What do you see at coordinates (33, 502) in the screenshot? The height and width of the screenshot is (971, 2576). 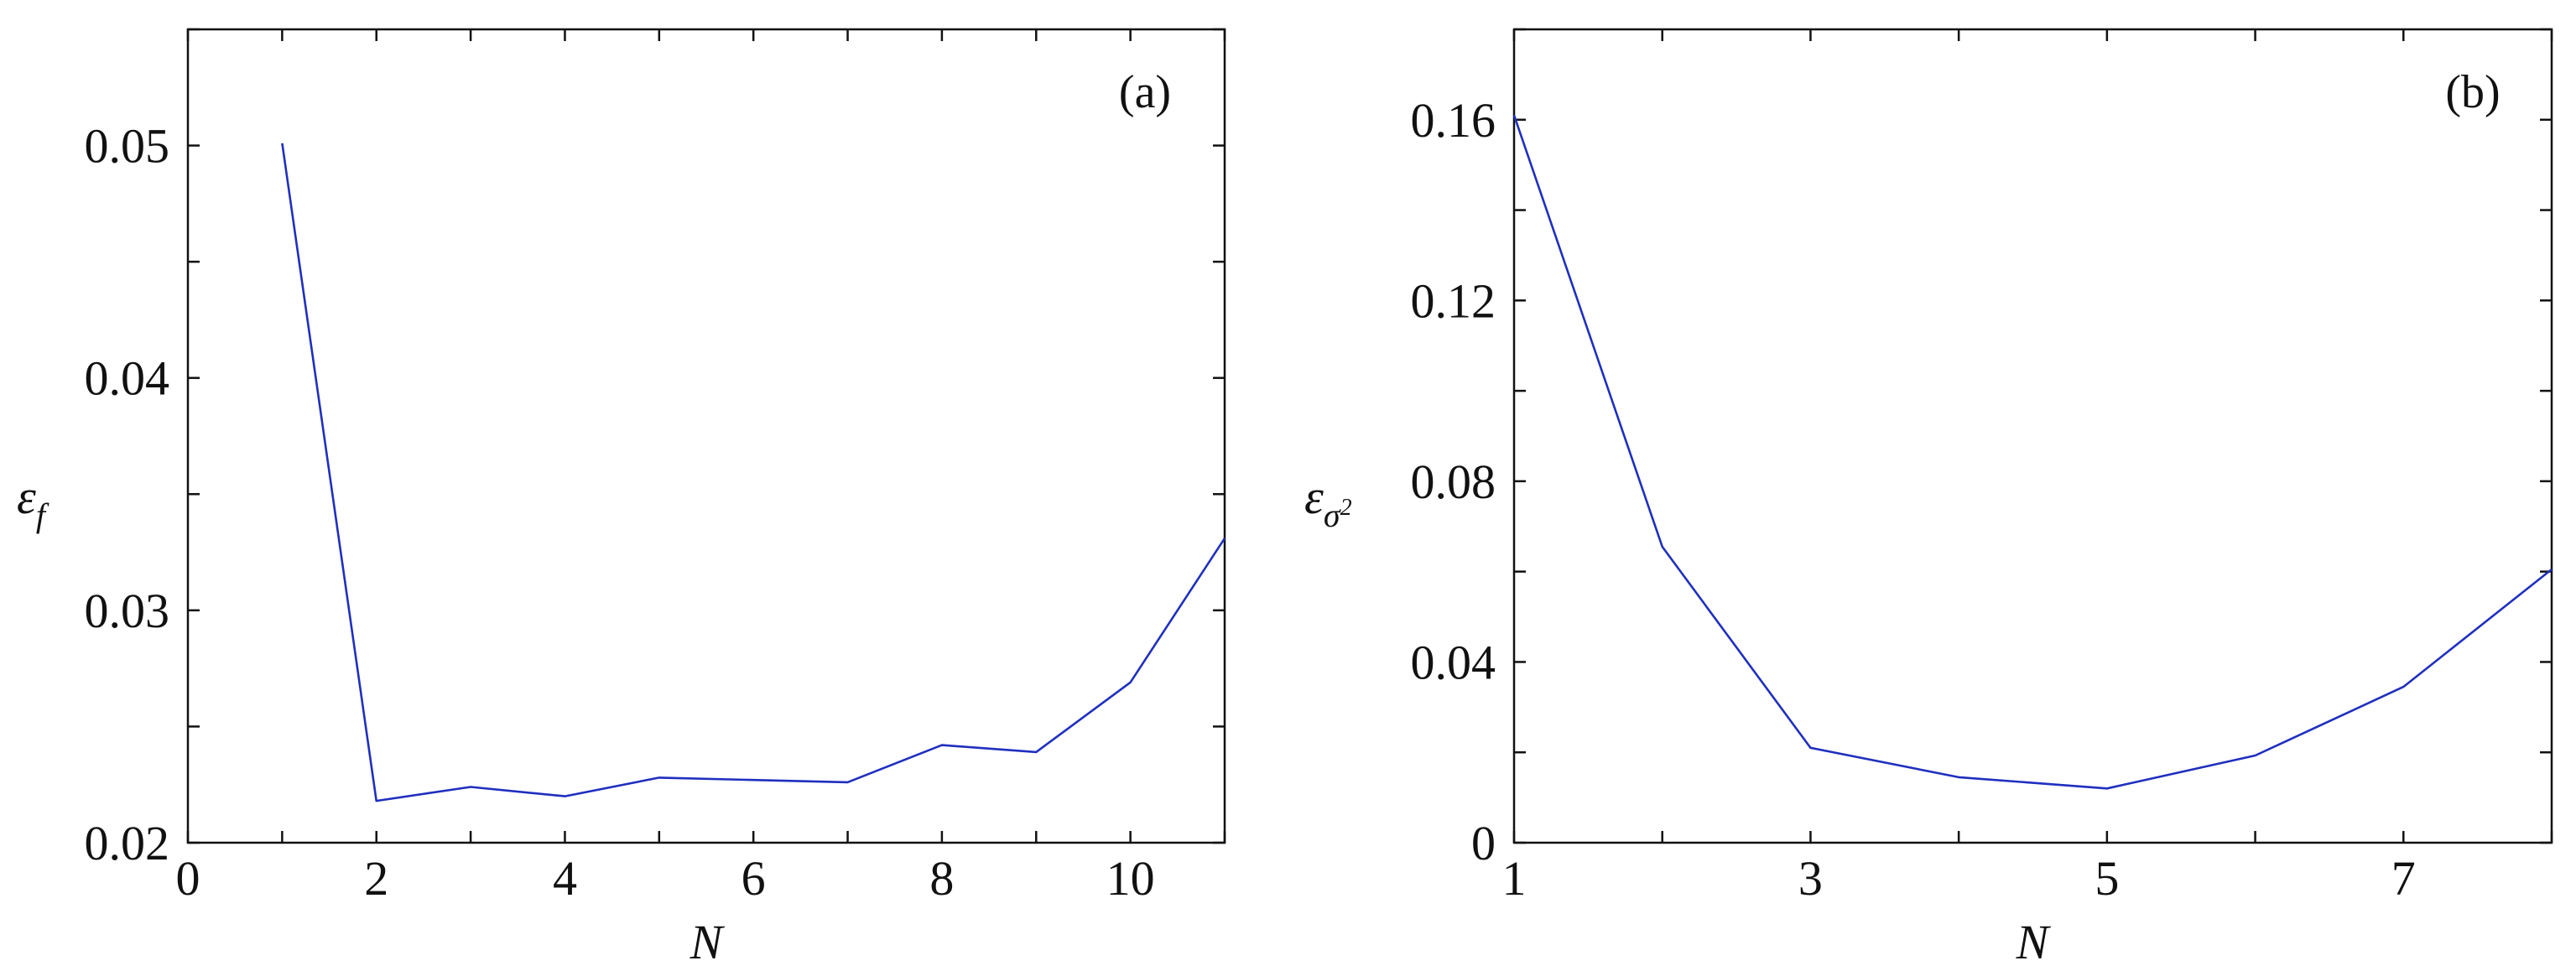 I see `panel-a-y-axis-label: εf` at bounding box center [33, 502].